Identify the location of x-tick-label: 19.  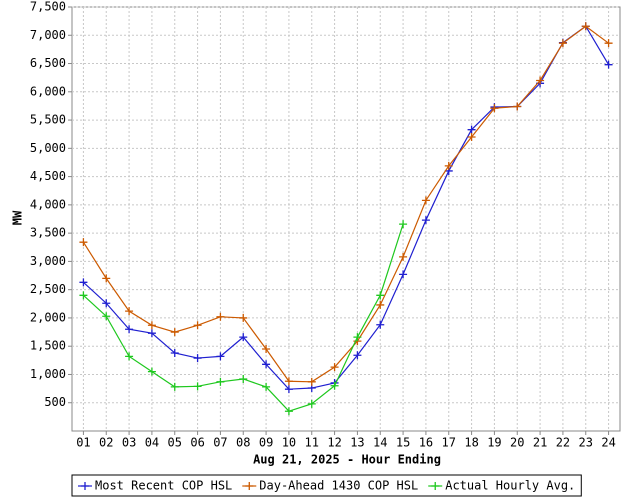
(494, 443).